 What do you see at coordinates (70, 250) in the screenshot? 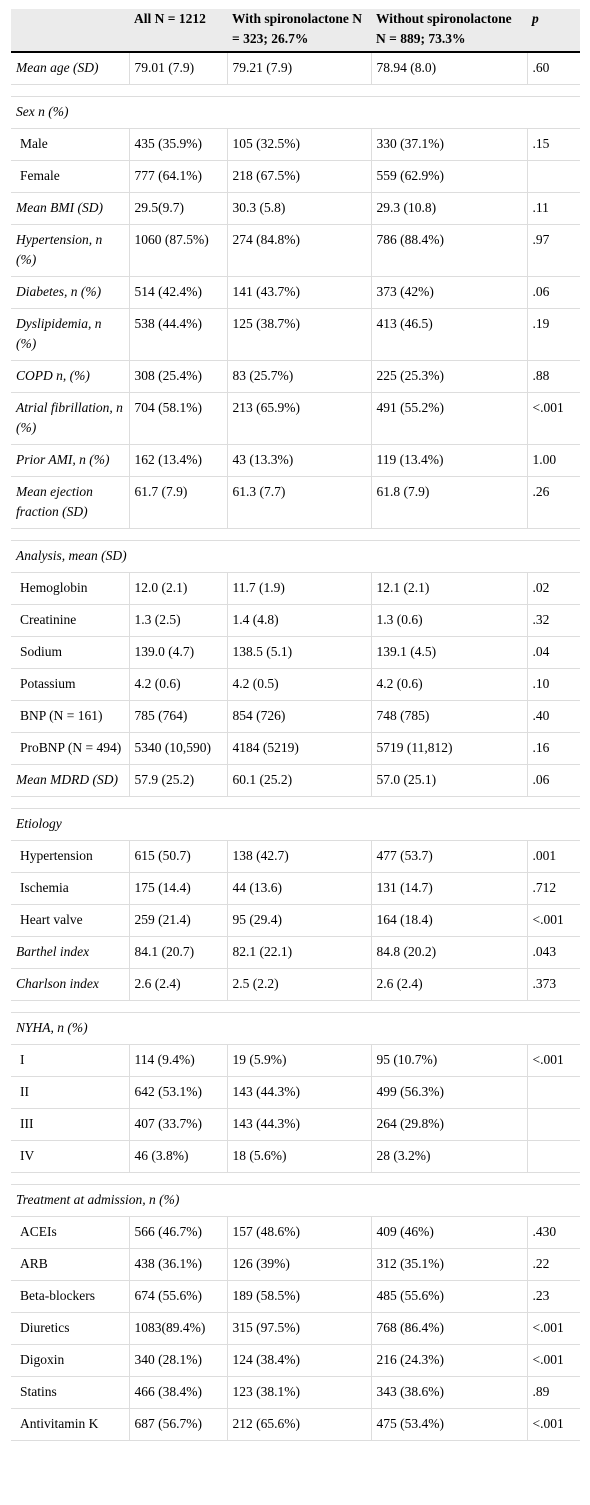
I see `row-label: Hypertension, n (%)` at bounding box center [70, 250].